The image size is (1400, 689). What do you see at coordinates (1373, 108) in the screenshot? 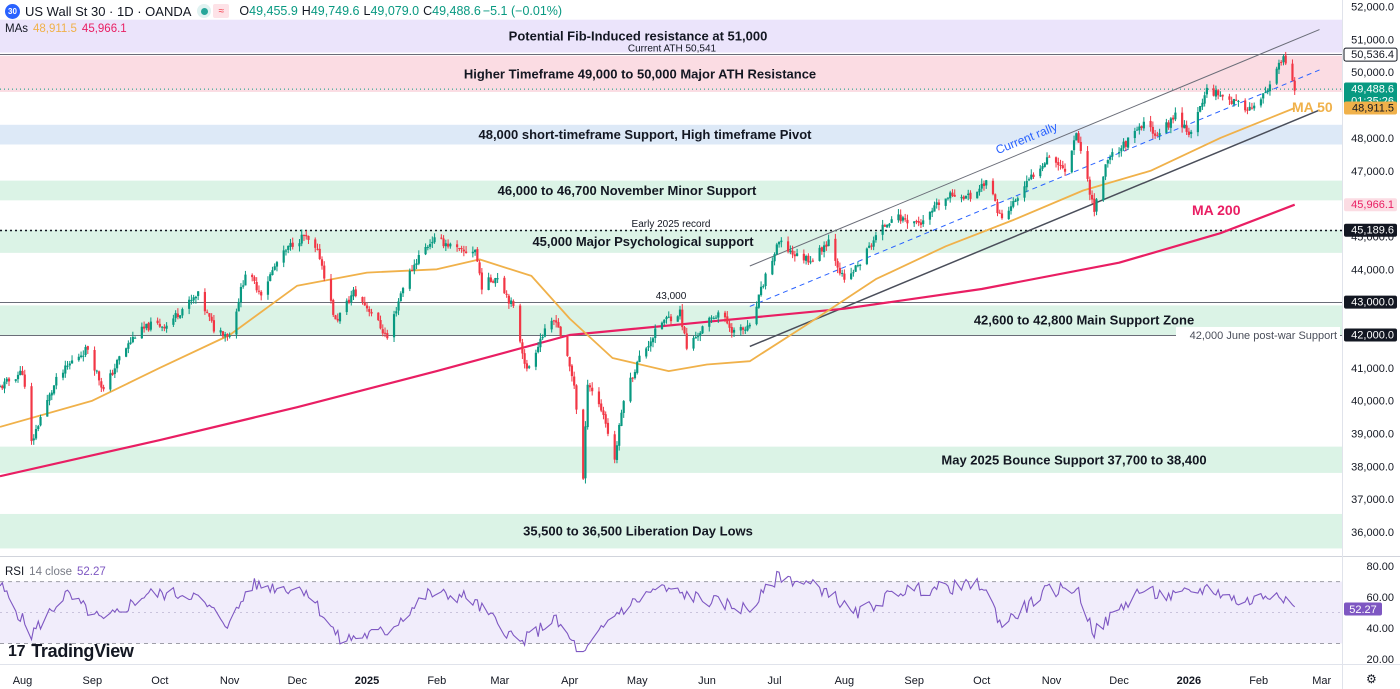
I see `price-badge-text-2: 48,911.5` at bounding box center [1373, 108].